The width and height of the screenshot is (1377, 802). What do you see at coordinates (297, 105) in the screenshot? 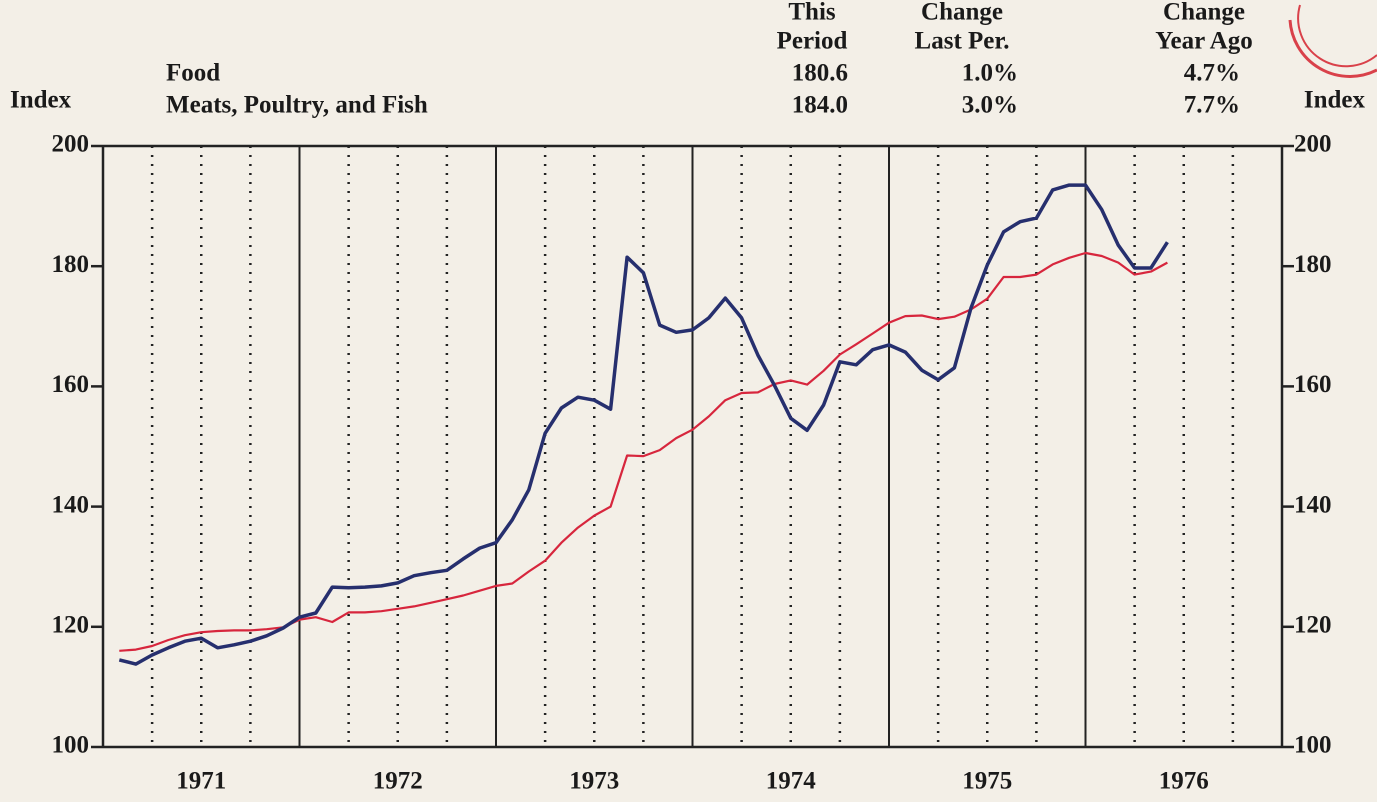
I see `legend-label: Meats, Poultry, and Fish` at bounding box center [297, 105].